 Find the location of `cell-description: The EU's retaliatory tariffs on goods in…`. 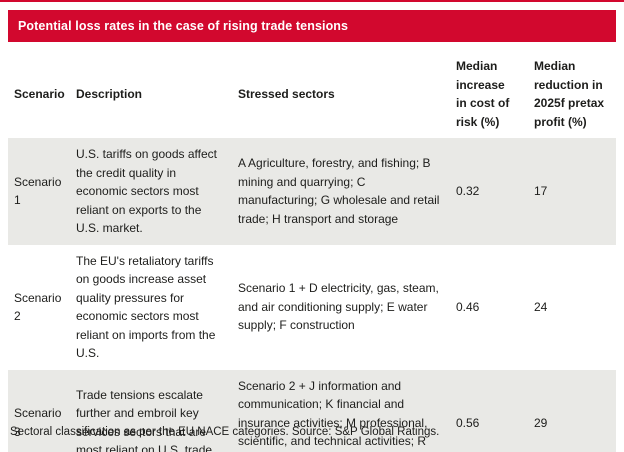

cell-description: The EU's retaliatory tariffs on goods in… is located at coordinates (146, 307).